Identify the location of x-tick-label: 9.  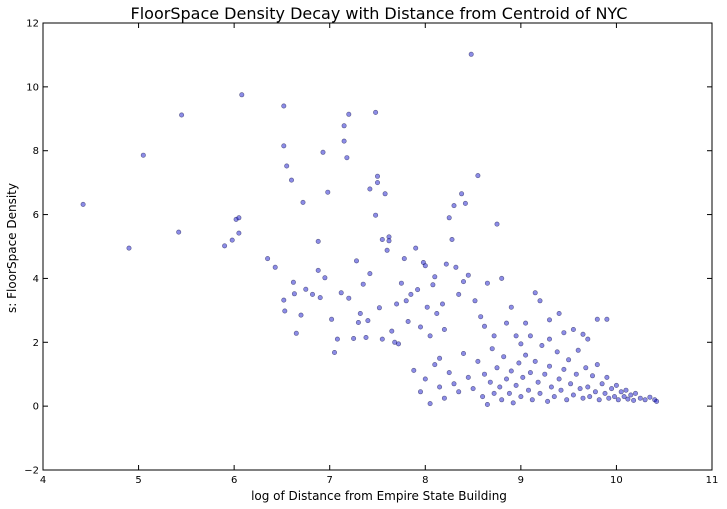
(521, 480).